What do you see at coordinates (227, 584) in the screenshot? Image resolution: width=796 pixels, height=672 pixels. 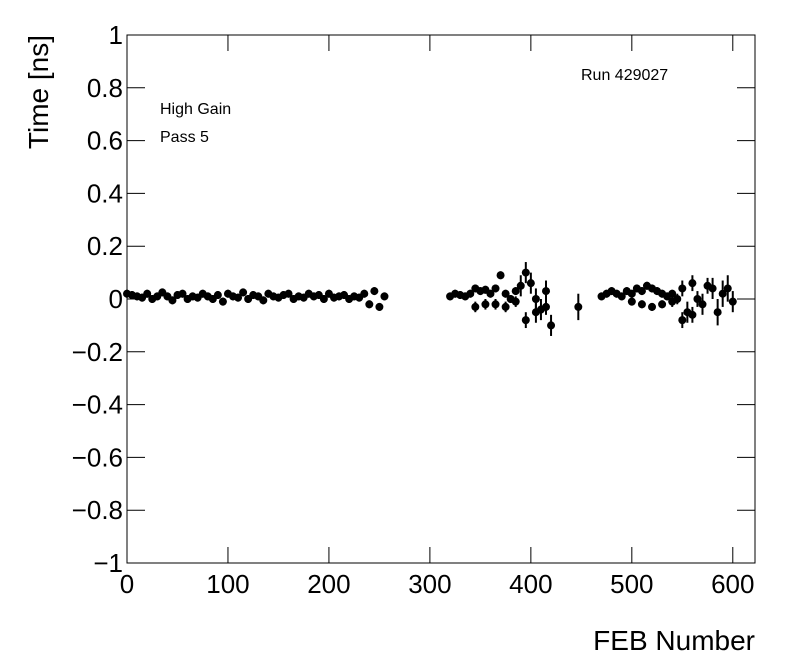 I see `x-tick-label: 100` at bounding box center [227, 584].